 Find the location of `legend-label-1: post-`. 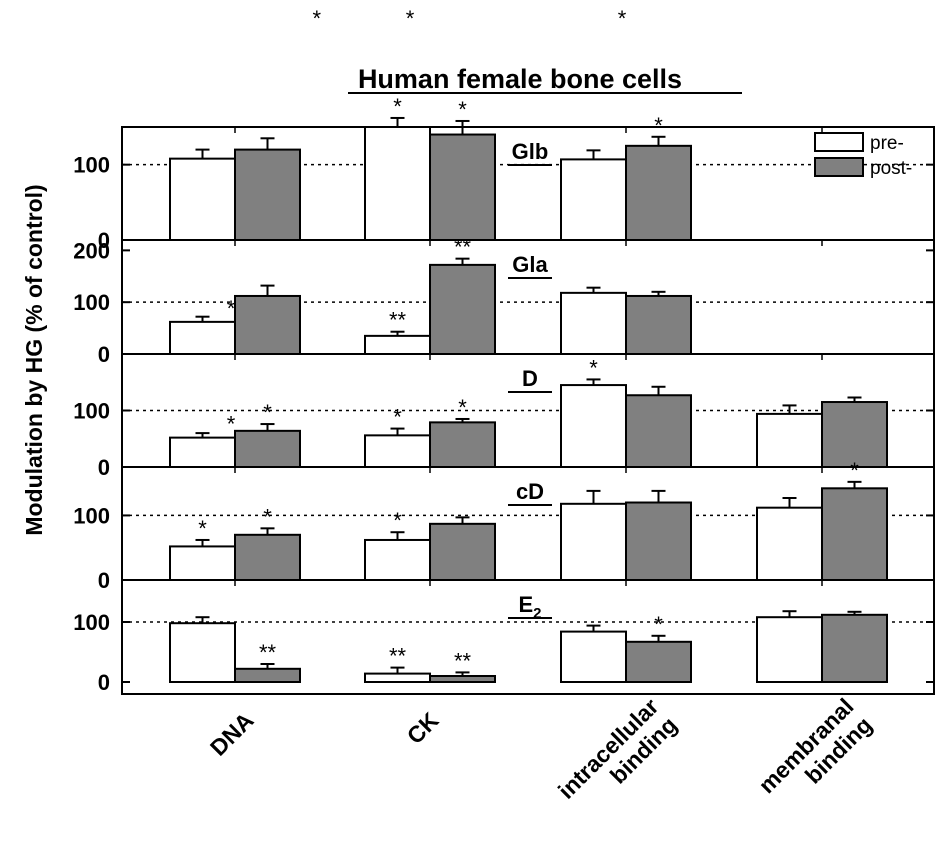

legend-label-1: post- is located at coordinates (891, 168).